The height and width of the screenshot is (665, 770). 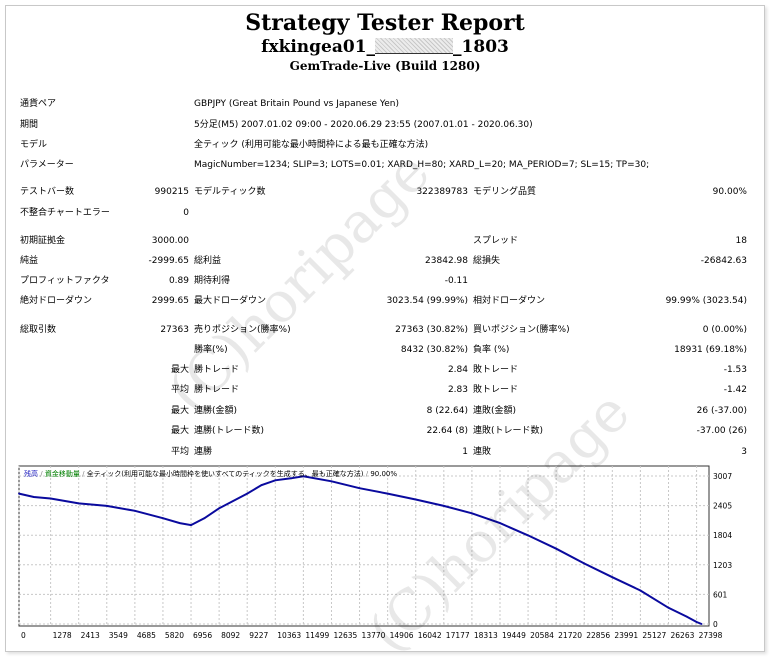 I want to click on avg-consec-win-label: 連勝, so click(x=203, y=452).